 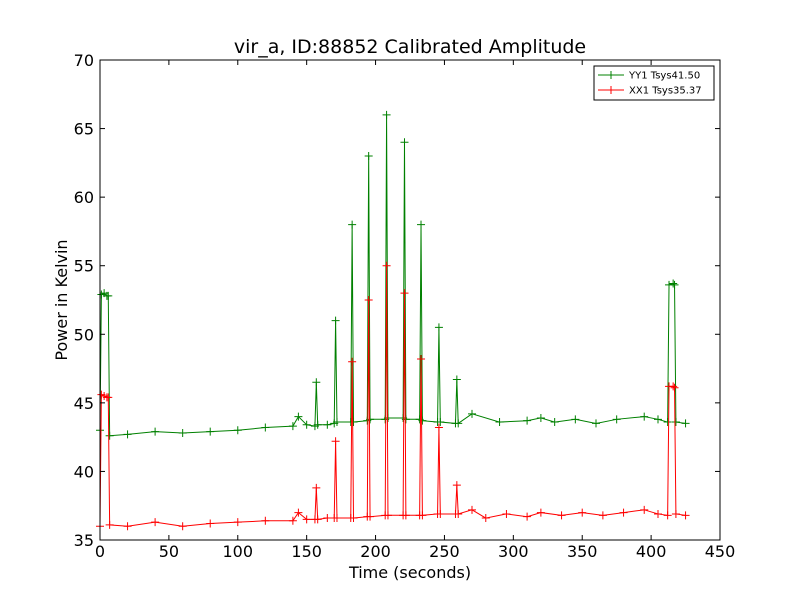 I want to click on legend-label: XX1 Tsys35.37, so click(x=665, y=91).